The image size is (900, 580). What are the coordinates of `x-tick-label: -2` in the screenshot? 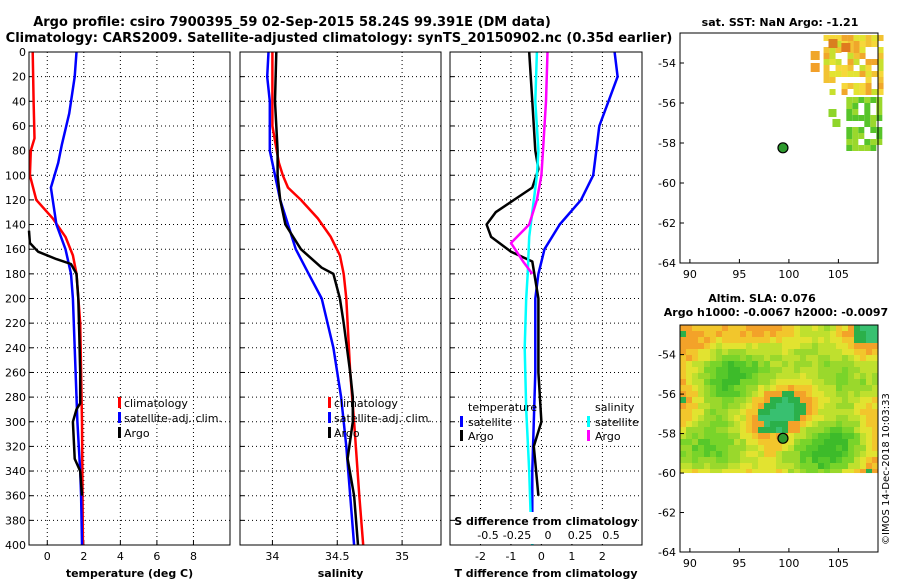 It's located at (480, 556).